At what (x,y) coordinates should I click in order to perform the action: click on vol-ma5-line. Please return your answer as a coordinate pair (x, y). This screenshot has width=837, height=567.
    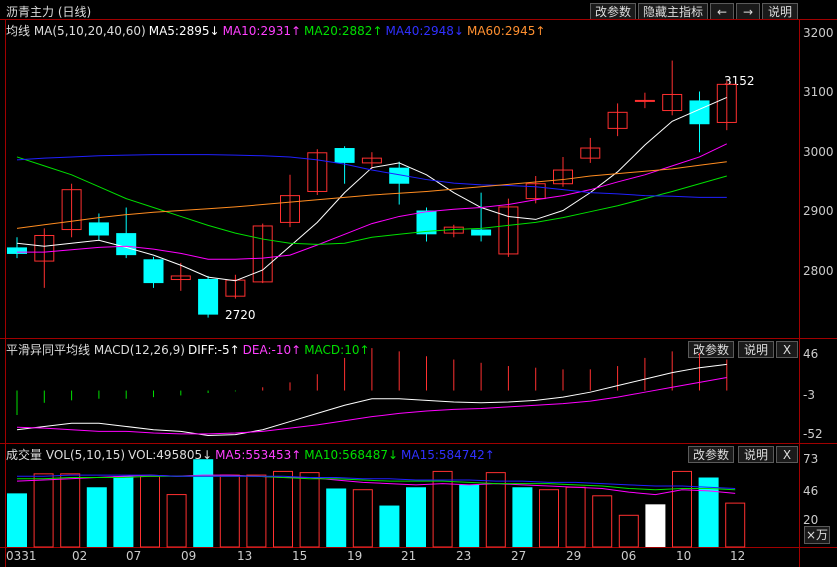
    Looking at the image, I should click on (376, 485).